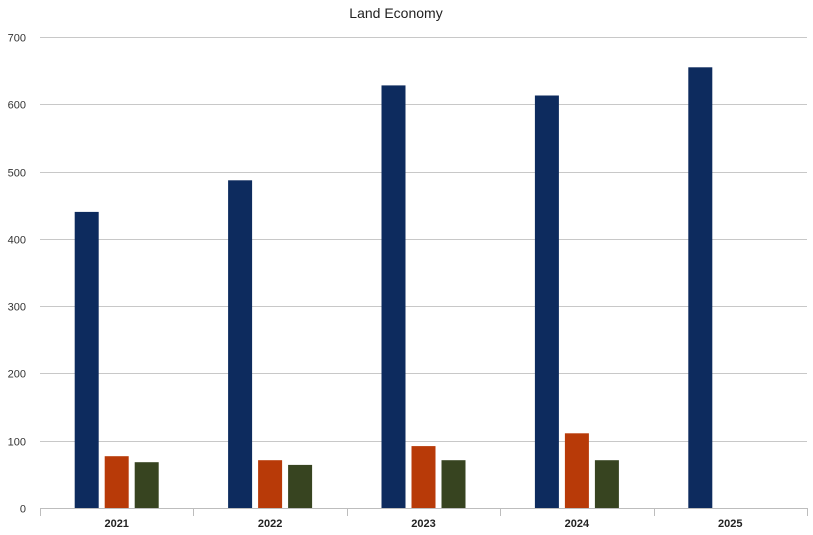  I want to click on x-tick-label: 2022, so click(270, 524).